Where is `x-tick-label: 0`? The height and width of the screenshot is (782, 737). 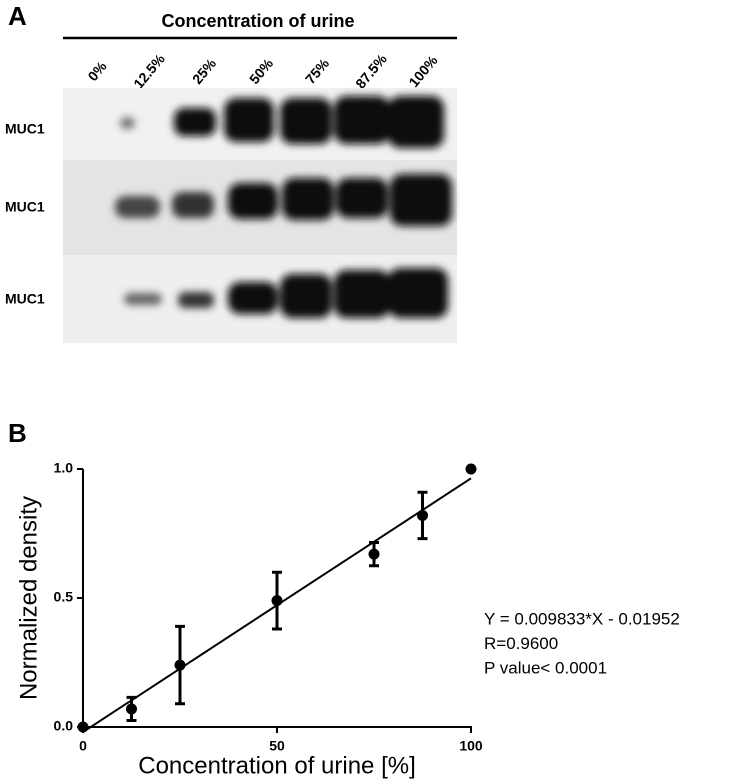 x-tick-label: 0 is located at coordinates (83, 746).